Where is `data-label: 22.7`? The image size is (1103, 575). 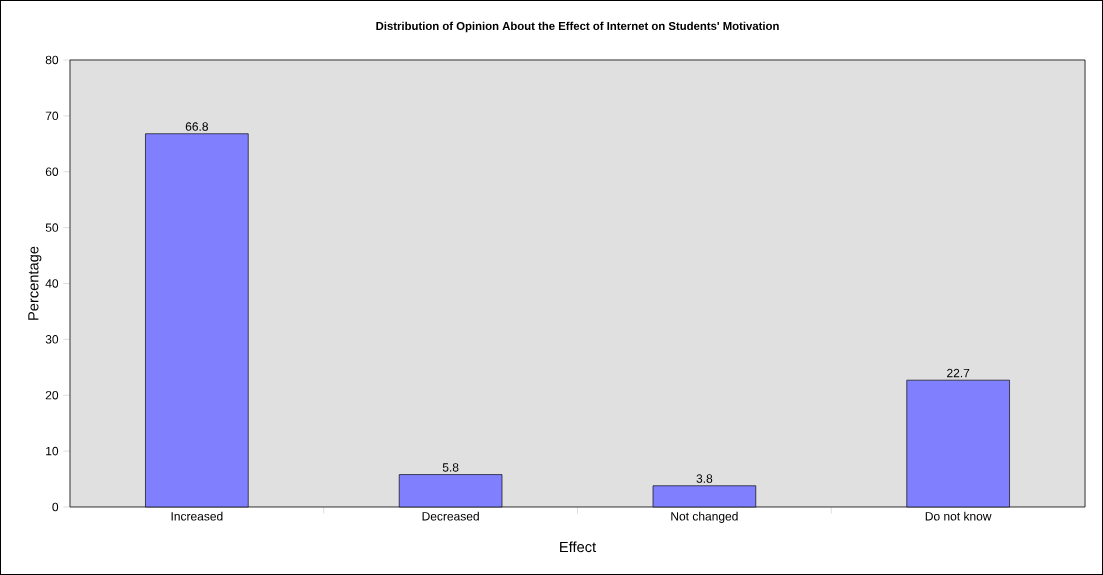 data-label: 22.7 is located at coordinates (958, 373).